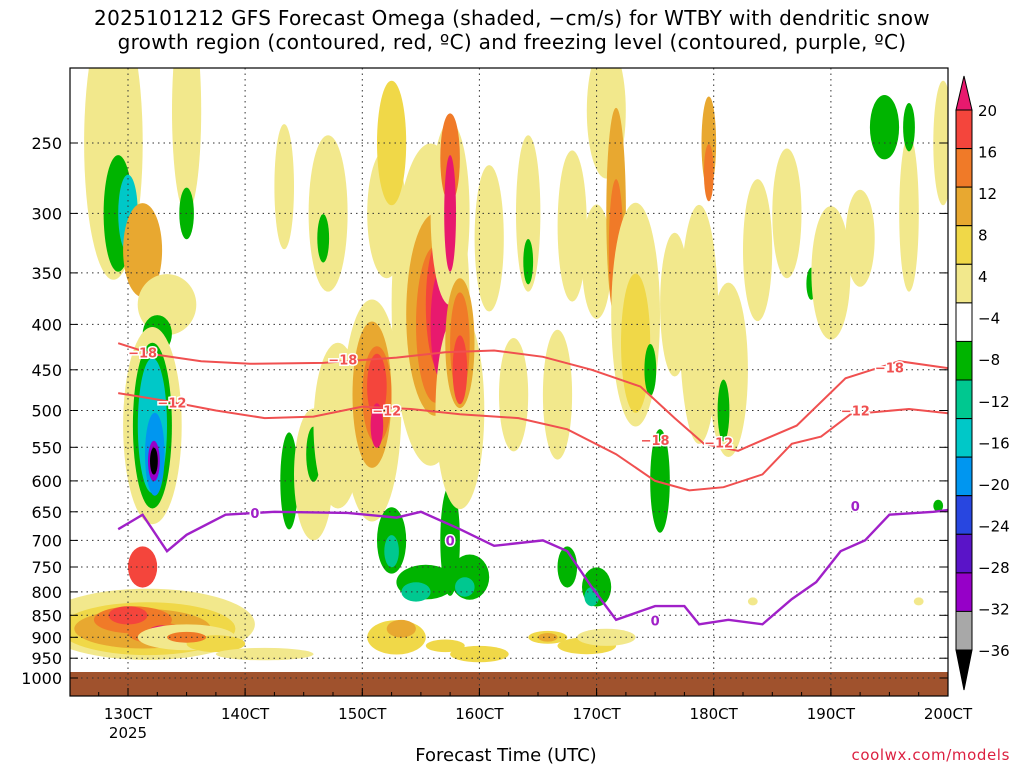 The height and width of the screenshot is (768, 1024). Describe the element at coordinates (46, 615) in the screenshot. I see `y-tick-label: 850` at that location.